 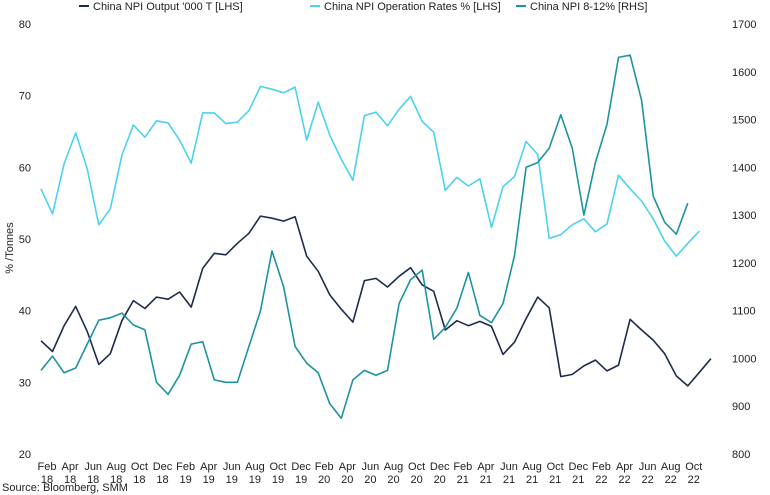 What do you see at coordinates (25, 312) in the screenshot?
I see `y-tick-left: 40` at bounding box center [25, 312].